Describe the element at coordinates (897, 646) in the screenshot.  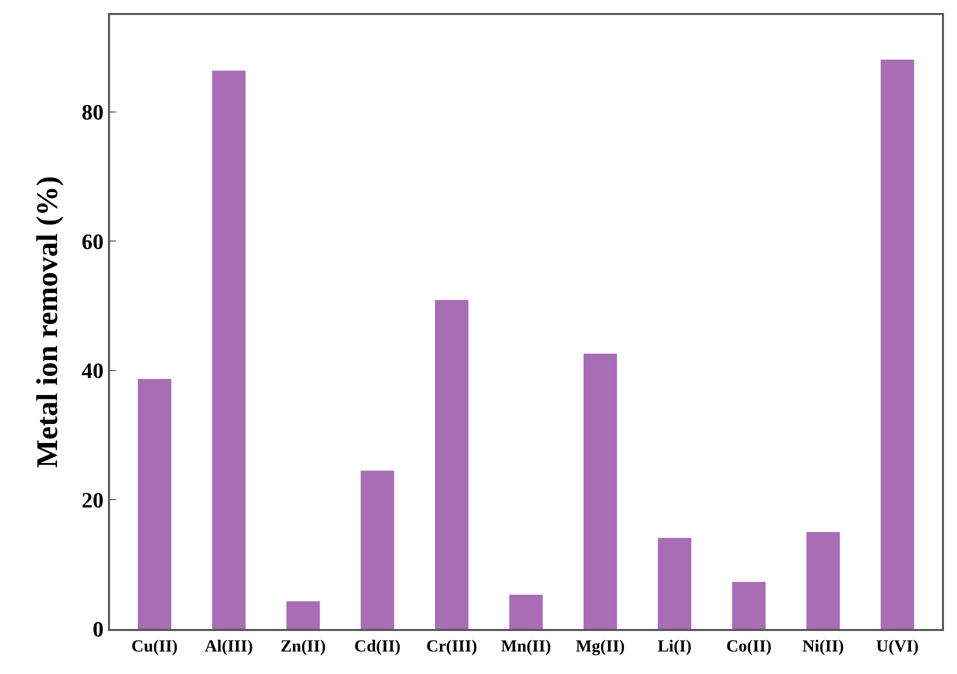
I see `x-tick-label: U(VI)` at that location.